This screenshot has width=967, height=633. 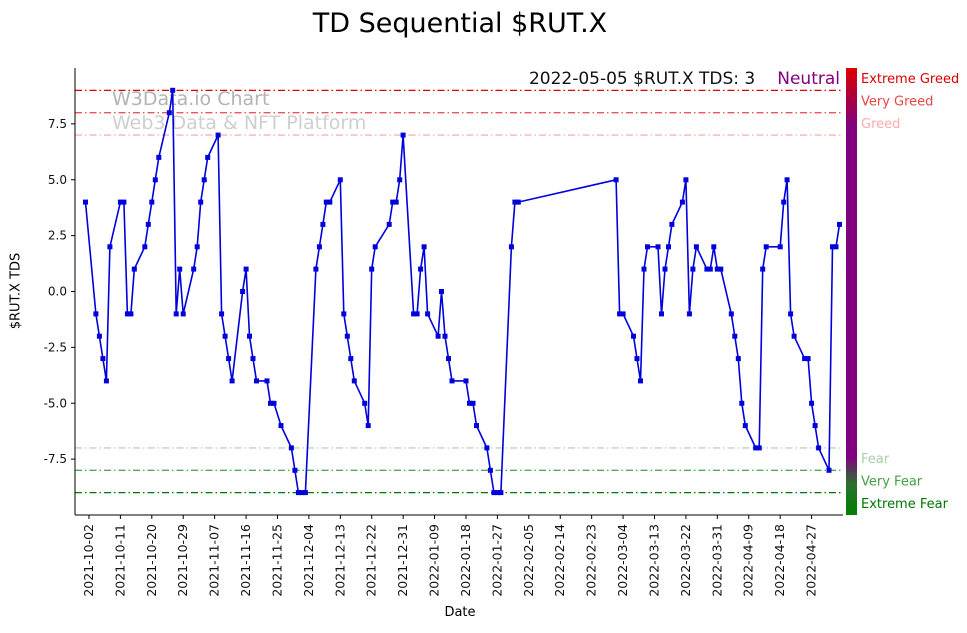 What do you see at coordinates (239, 123) in the screenshot?
I see `watermark-line2: Web3 Data & NFT Platform` at bounding box center [239, 123].